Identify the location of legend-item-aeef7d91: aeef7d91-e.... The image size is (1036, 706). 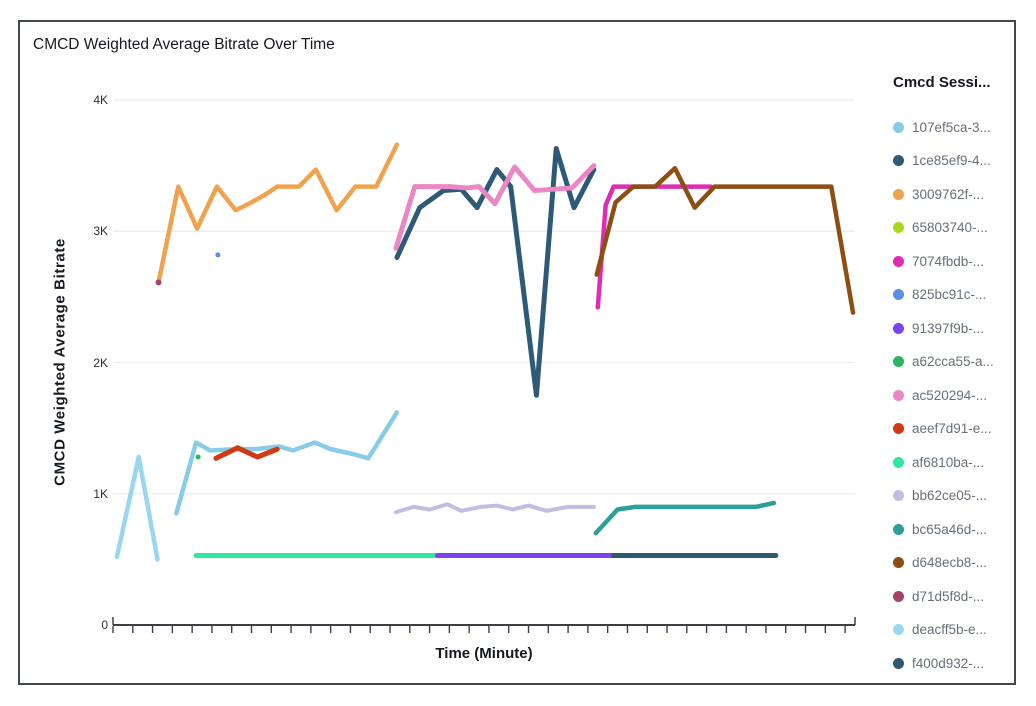
(954, 429).